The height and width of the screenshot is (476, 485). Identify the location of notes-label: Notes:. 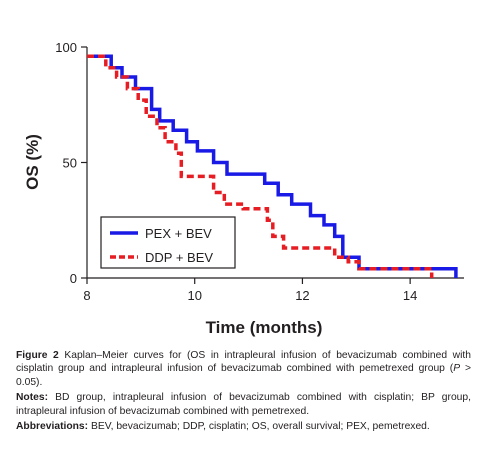
(32, 398).